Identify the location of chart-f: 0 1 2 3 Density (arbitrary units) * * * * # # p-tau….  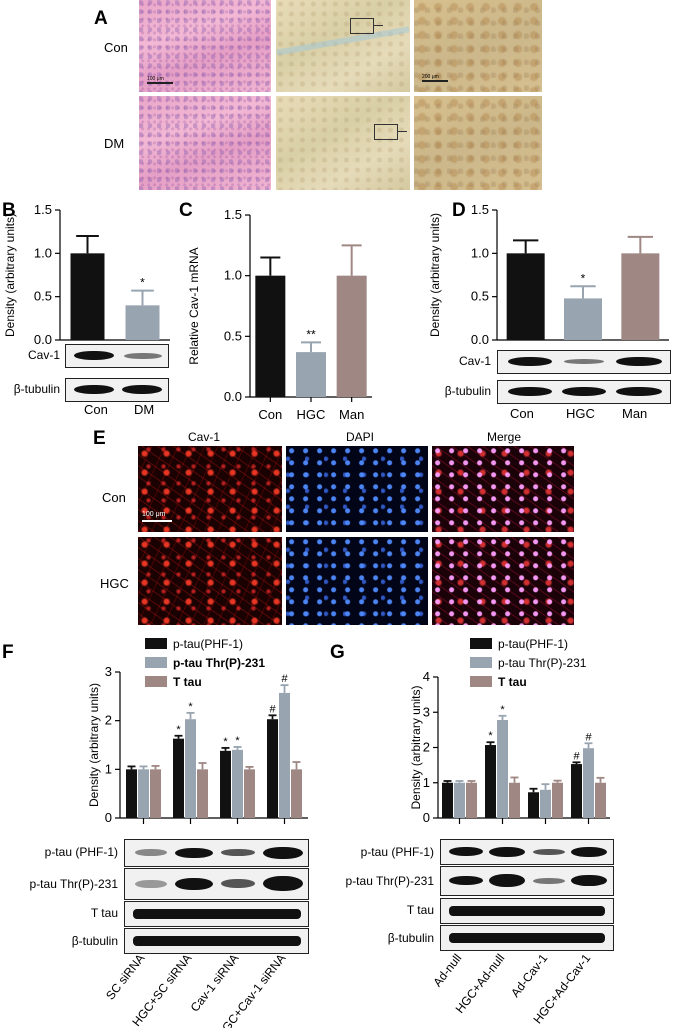
(197, 731).